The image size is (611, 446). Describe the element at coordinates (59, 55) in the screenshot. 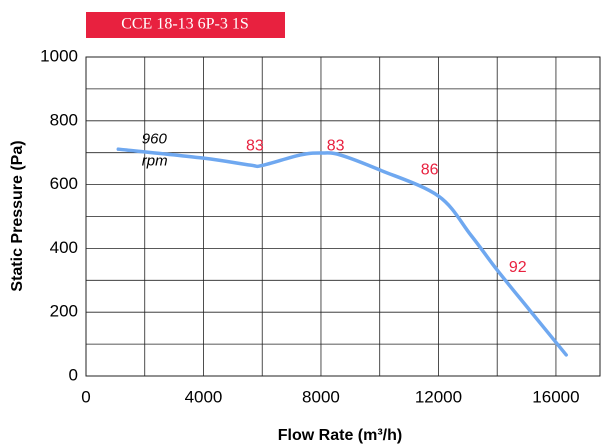

I see `y-tick-label: 1000` at that location.